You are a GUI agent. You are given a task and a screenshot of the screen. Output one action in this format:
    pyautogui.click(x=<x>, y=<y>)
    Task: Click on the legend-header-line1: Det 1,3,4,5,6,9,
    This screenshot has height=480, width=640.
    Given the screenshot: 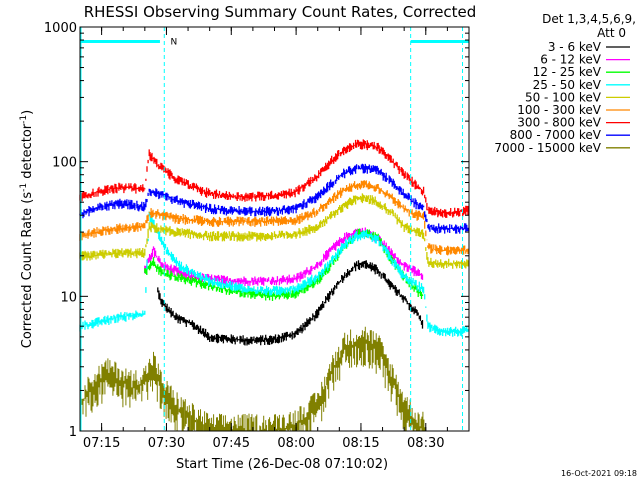 What is the action you would take?
    pyautogui.click(x=589, y=19)
    